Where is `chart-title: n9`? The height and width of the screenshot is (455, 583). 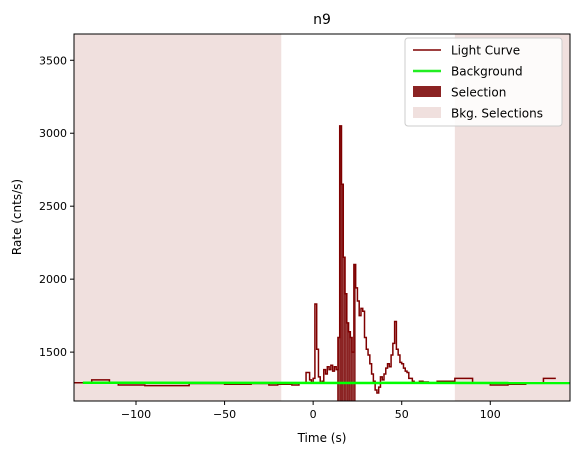 chart-title: n9 is located at coordinates (322, 20).